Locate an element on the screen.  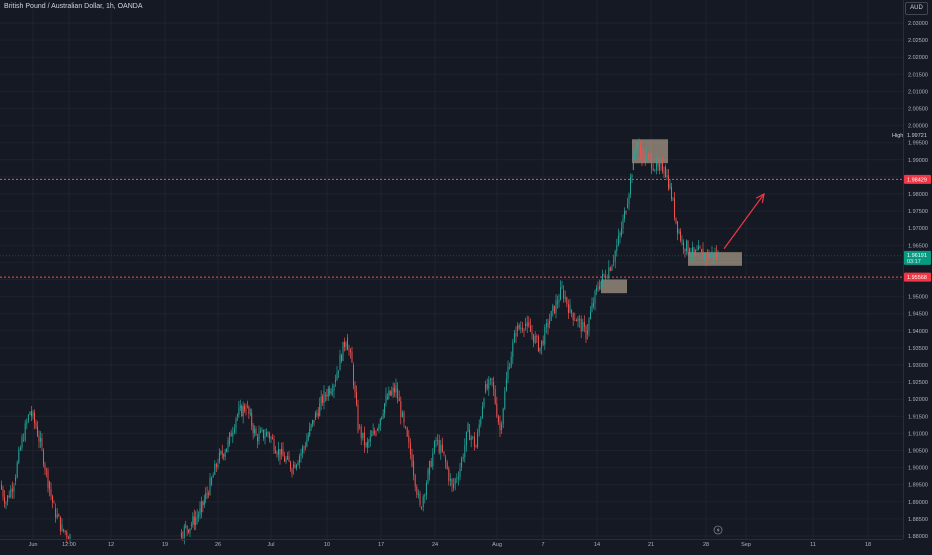
time-tick-label: Jul is located at coordinates (270, 545).